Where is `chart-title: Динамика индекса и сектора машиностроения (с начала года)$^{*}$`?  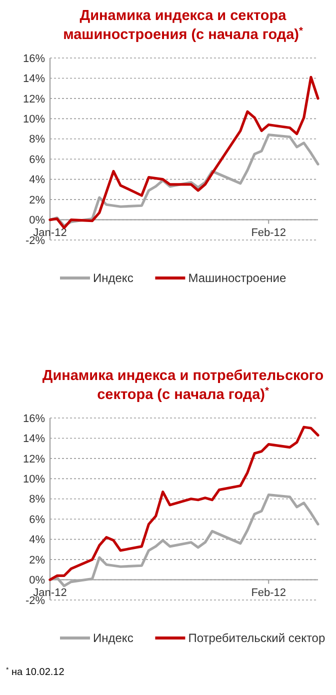 chart-title: Динамика индекса и сектора машиностроения (с начала года)$^{*}$ is located at coordinates (183, 25).